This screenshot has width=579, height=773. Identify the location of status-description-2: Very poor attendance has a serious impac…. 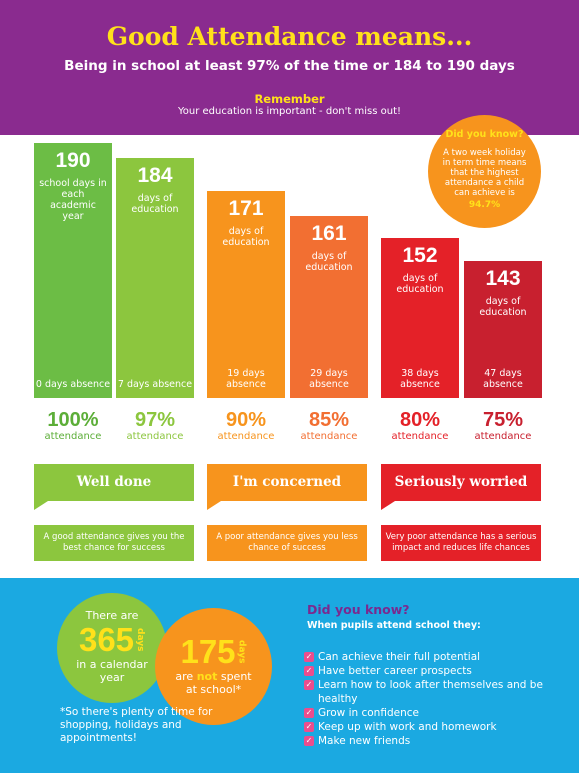
(461, 543).